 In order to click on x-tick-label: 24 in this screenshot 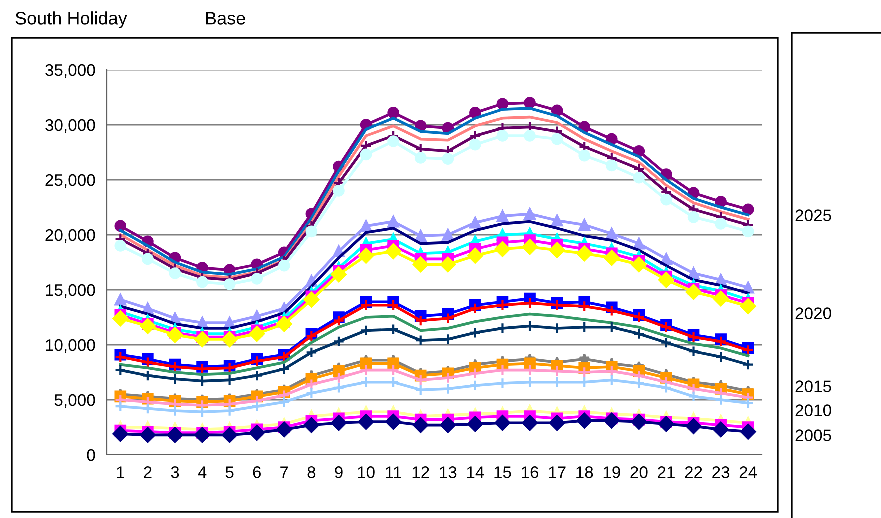, I will do `click(749, 472)`.